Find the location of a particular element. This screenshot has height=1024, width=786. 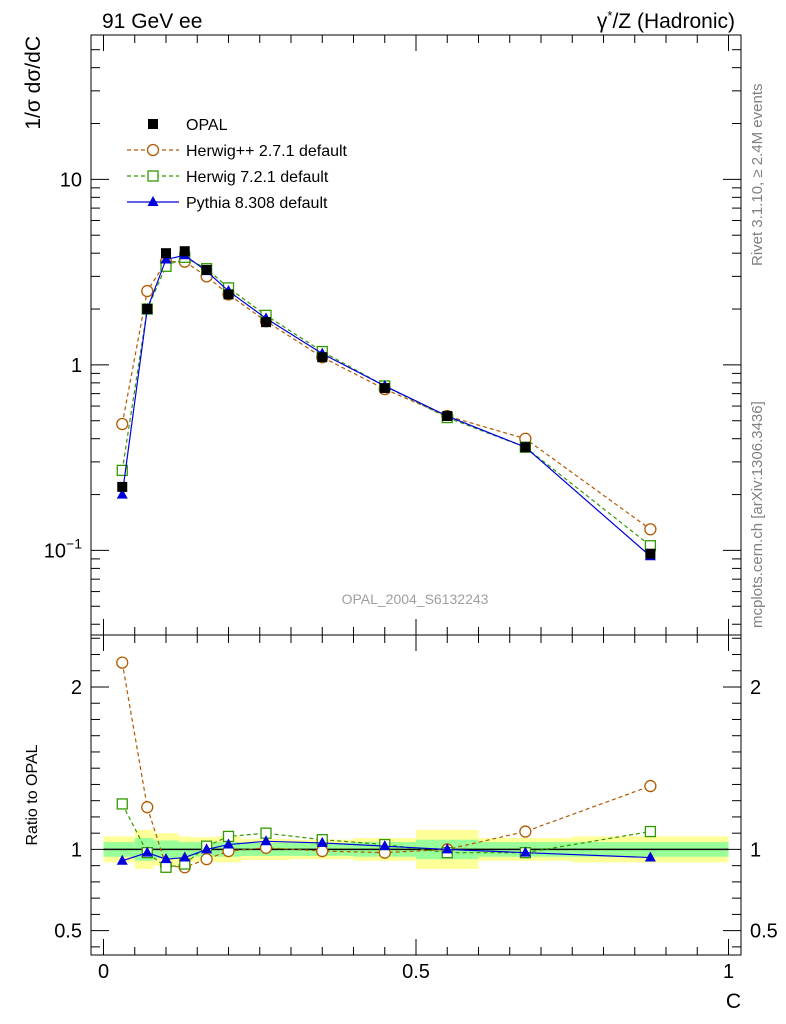

legend-item-herwigpp: Herwig++ 2.7.1 default is located at coordinates (237, 151).